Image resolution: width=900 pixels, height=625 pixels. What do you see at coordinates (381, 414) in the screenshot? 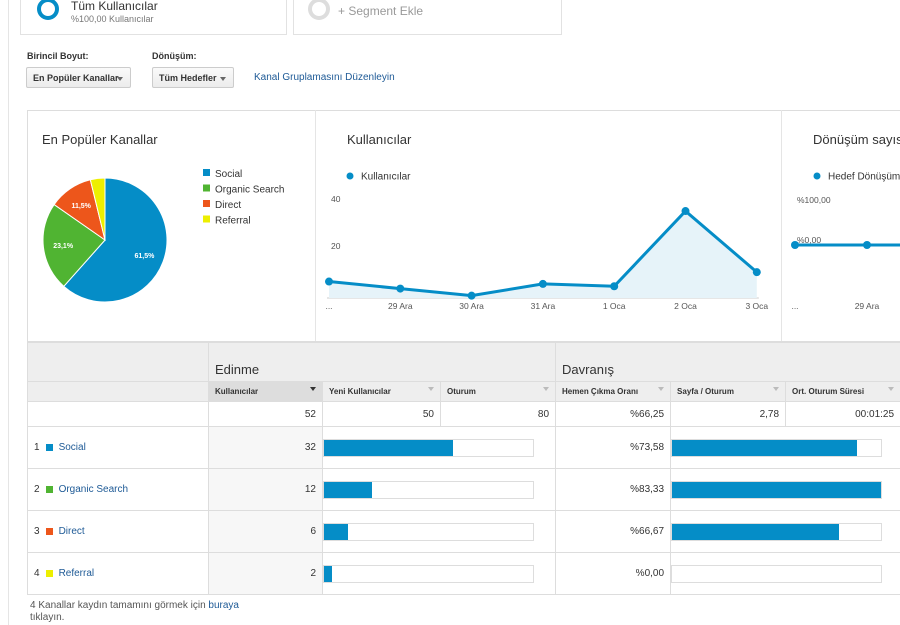
I see `total: 50` at bounding box center [381, 414].